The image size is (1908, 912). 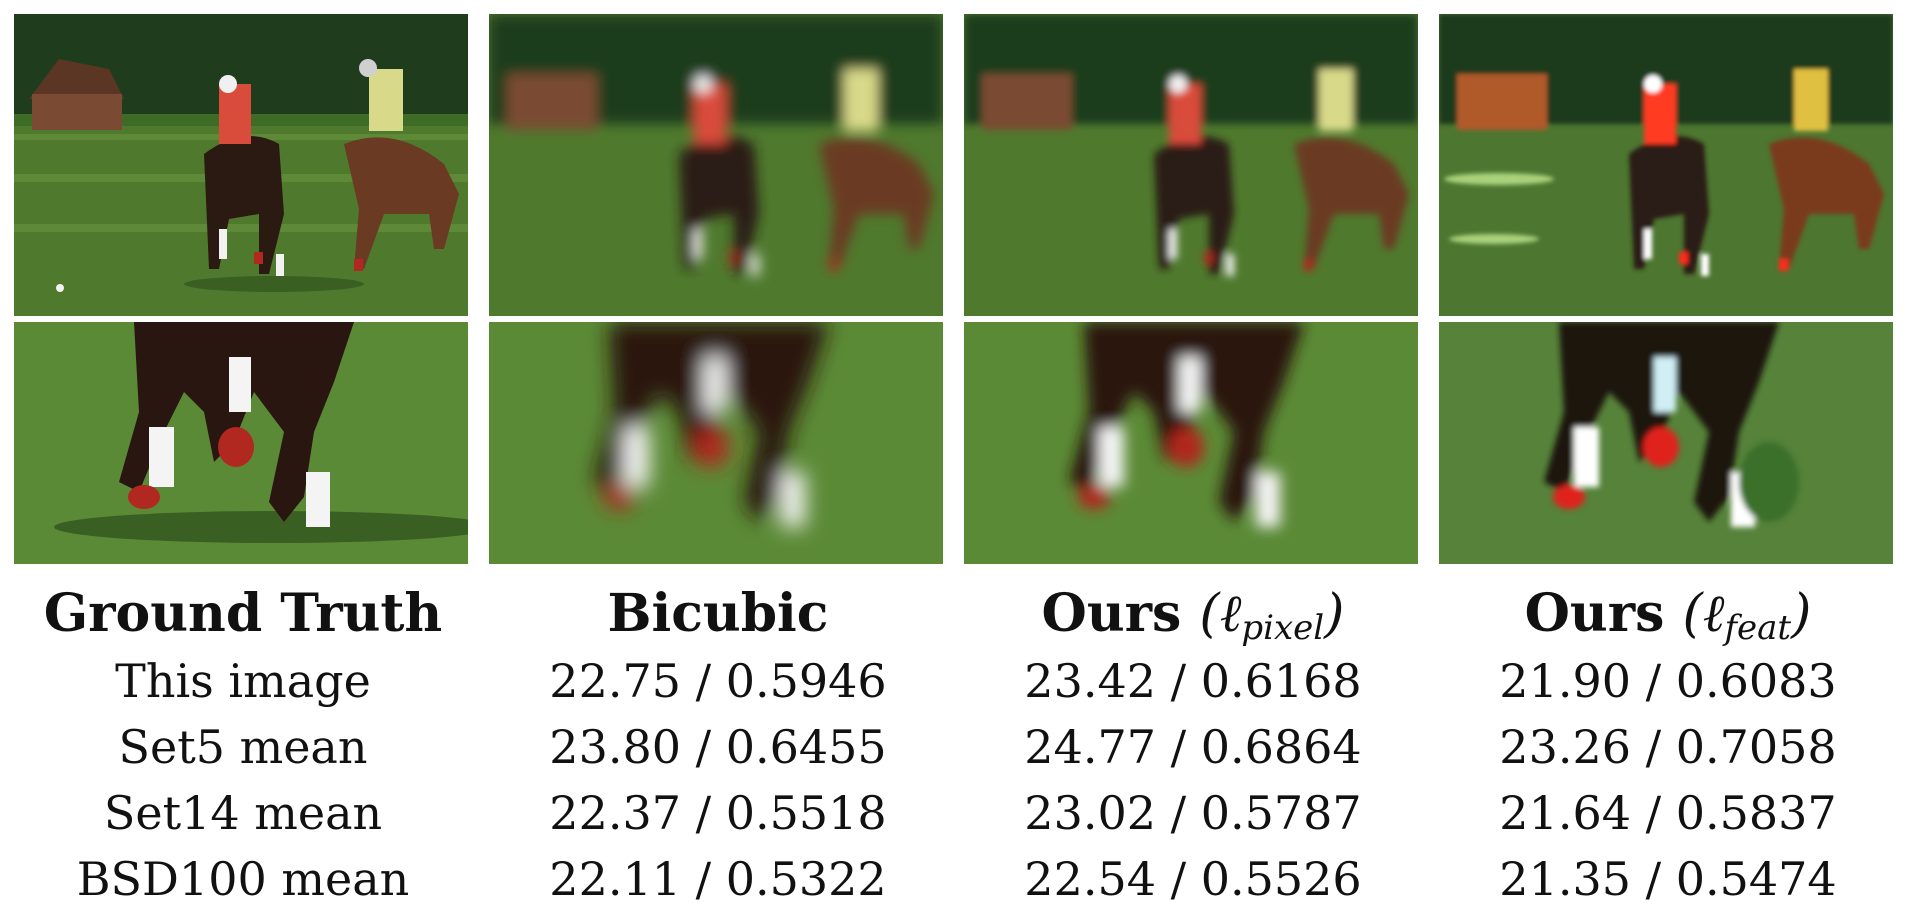 I want to click on column-title: Bicubic, so click(x=718, y=613).